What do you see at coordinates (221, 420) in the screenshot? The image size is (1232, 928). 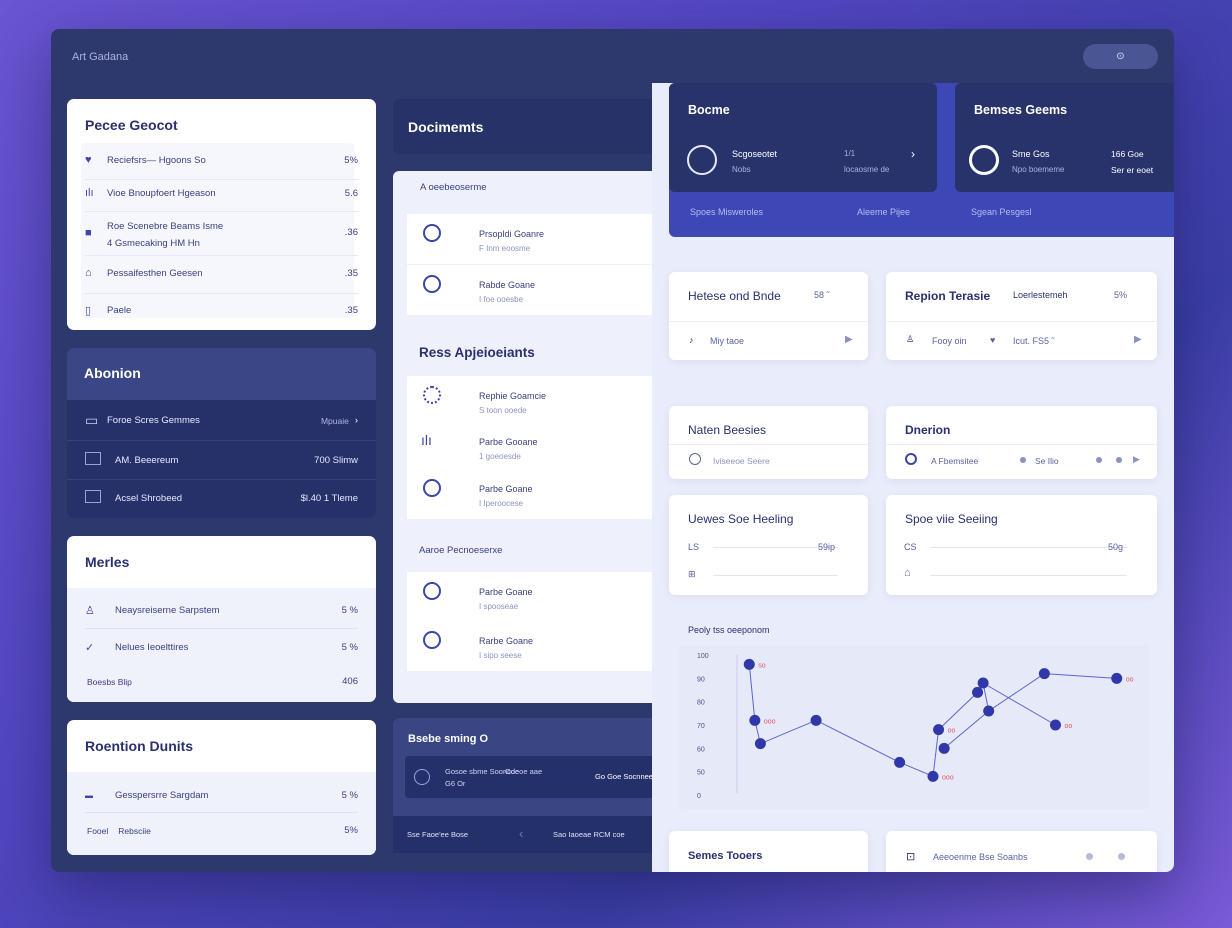 I see `abonion-row: ▭ Foroe Scres Gemmes Mpuaie ›` at bounding box center [221, 420].